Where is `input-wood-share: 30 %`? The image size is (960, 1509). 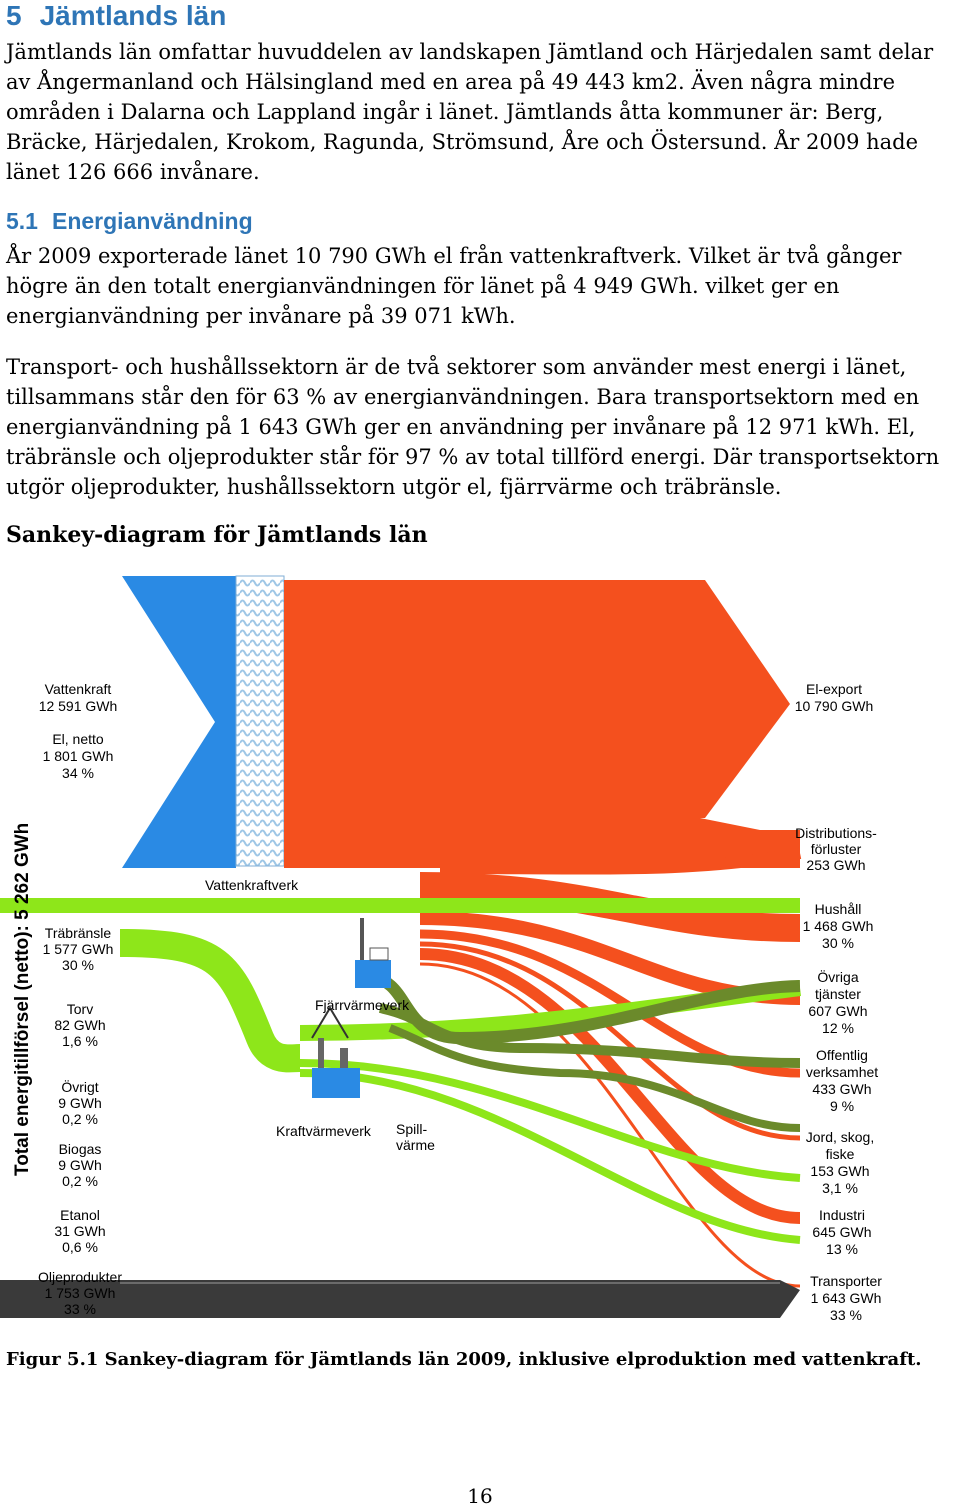
input-wood-share: 30 % is located at coordinates (78, 965).